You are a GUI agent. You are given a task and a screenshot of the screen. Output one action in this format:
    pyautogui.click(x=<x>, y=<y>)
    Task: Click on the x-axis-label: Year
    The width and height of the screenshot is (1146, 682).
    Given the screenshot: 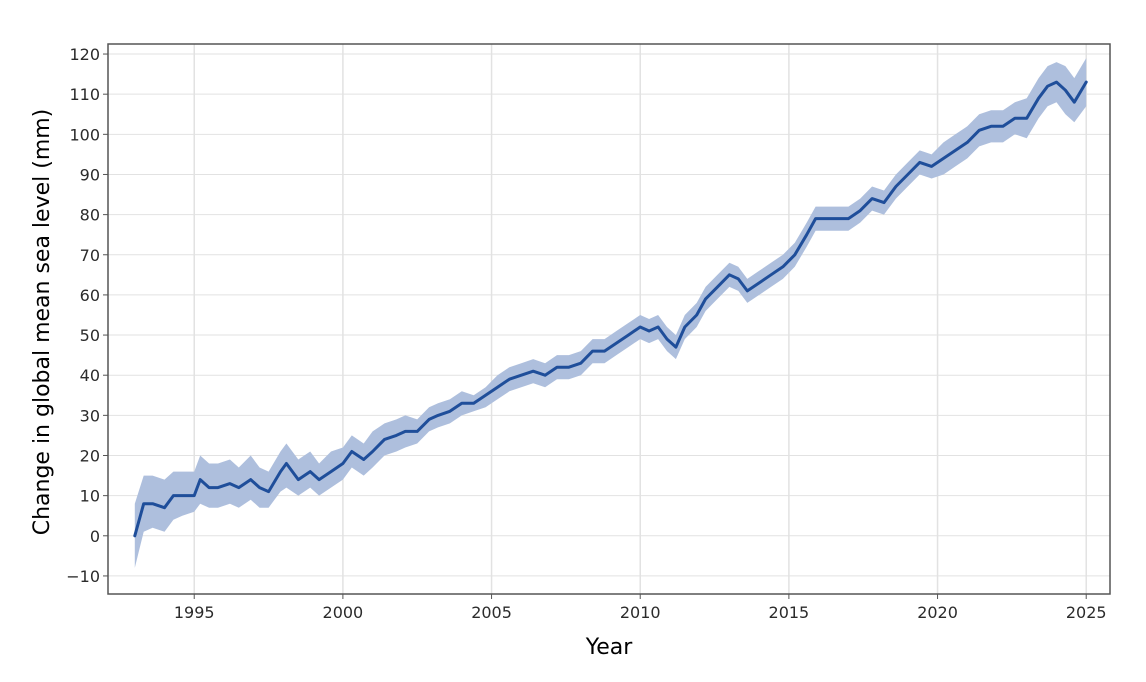 What is the action you would take?
    pyautogui.click(x=609, y=647)
    